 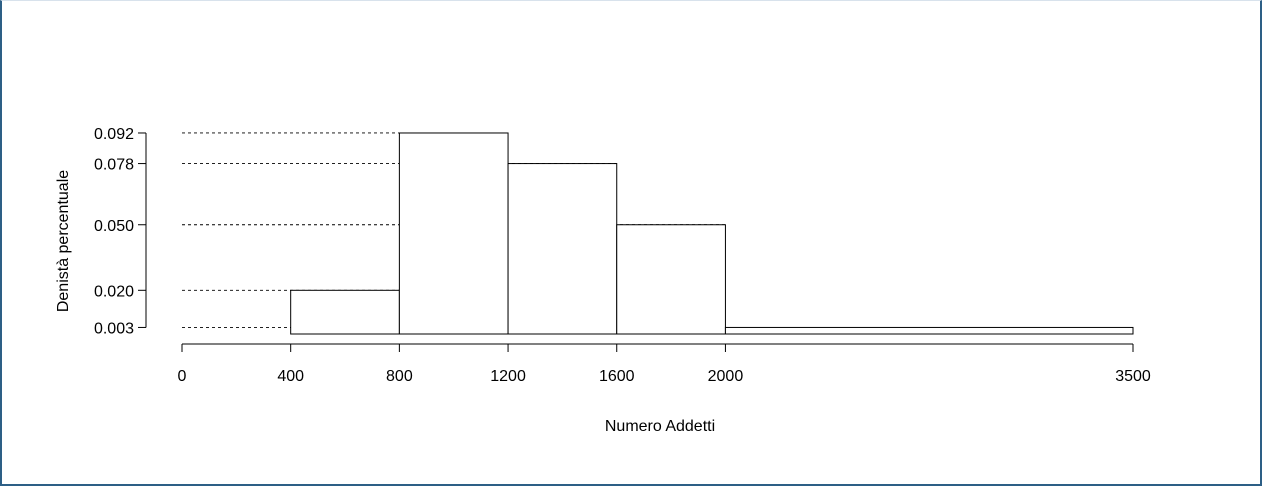 I want to click on y-tick-label-1: 0.020, so click(x=114, y=291).